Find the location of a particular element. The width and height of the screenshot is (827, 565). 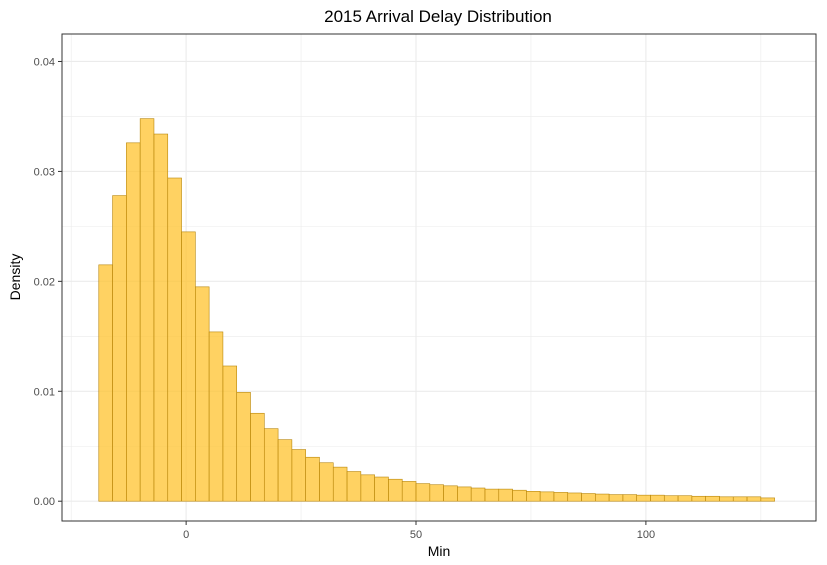

y-tick-label: 0.04 is located at coordinates (44, 62).